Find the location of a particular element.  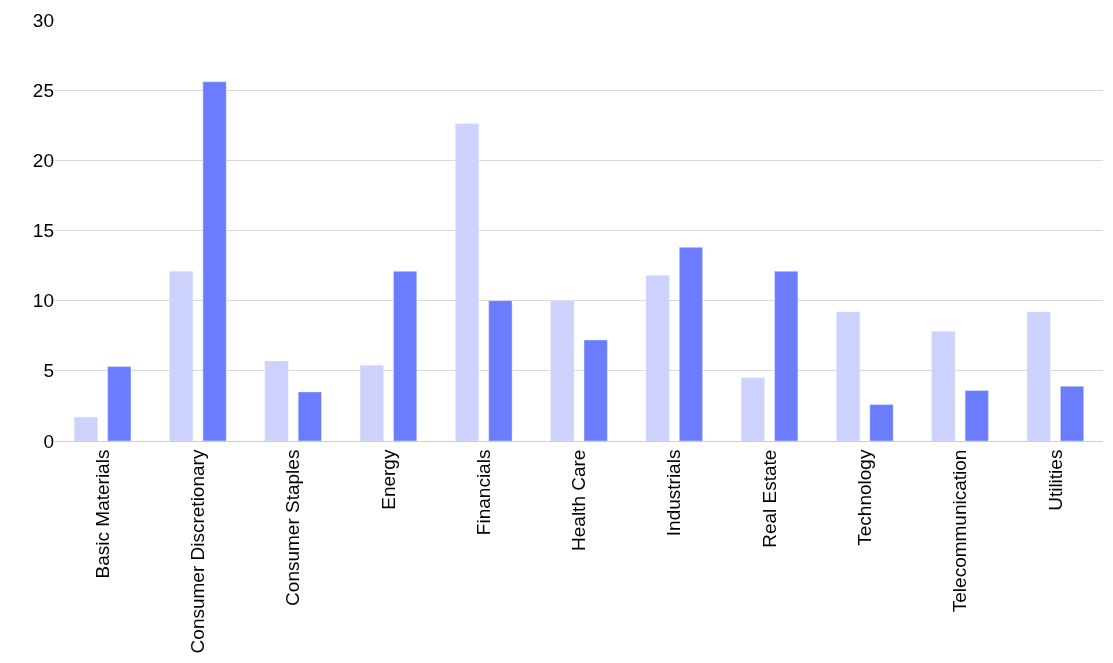

x-tick-label: Consumer Staples is located at coordinates (293, 527).